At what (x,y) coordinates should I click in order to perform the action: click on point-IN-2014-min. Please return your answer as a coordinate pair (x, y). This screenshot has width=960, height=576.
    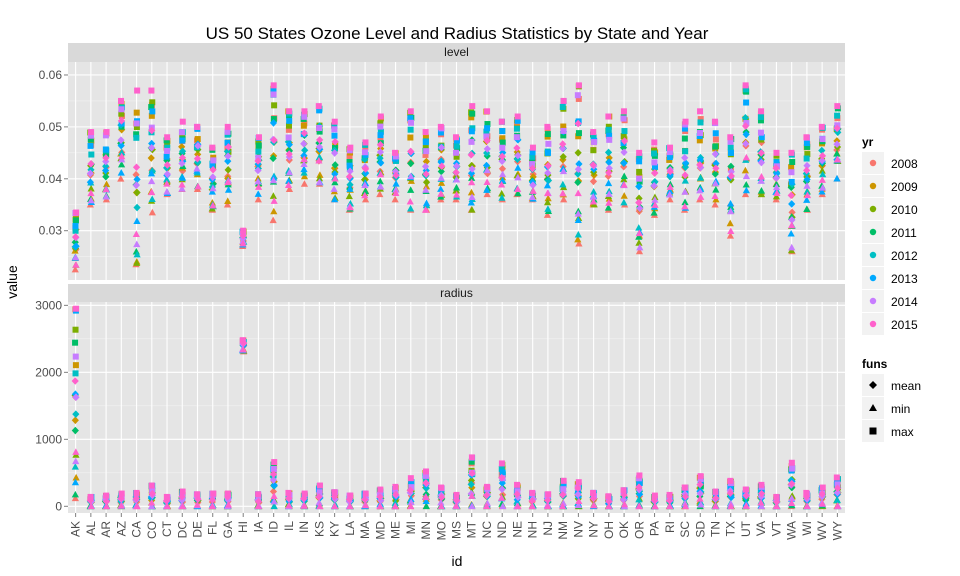
    Looking at the image, I should click on (304, 163).